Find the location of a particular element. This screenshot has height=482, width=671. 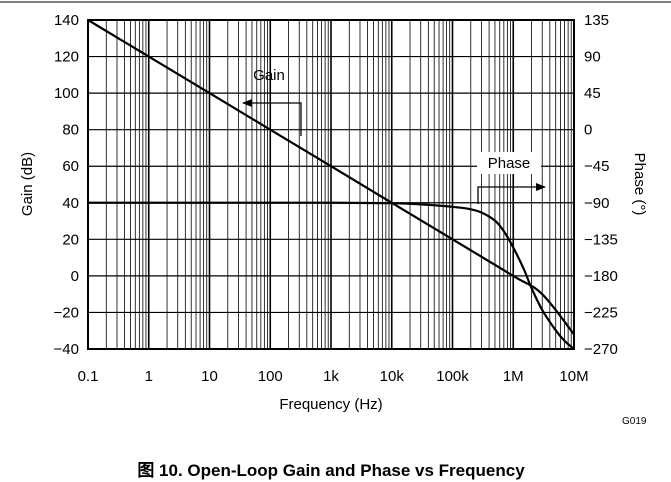

x-tick-labels: 0.1 1 10 100 1k 10k 100k 1M 10M is located at coordinates (333, 376).